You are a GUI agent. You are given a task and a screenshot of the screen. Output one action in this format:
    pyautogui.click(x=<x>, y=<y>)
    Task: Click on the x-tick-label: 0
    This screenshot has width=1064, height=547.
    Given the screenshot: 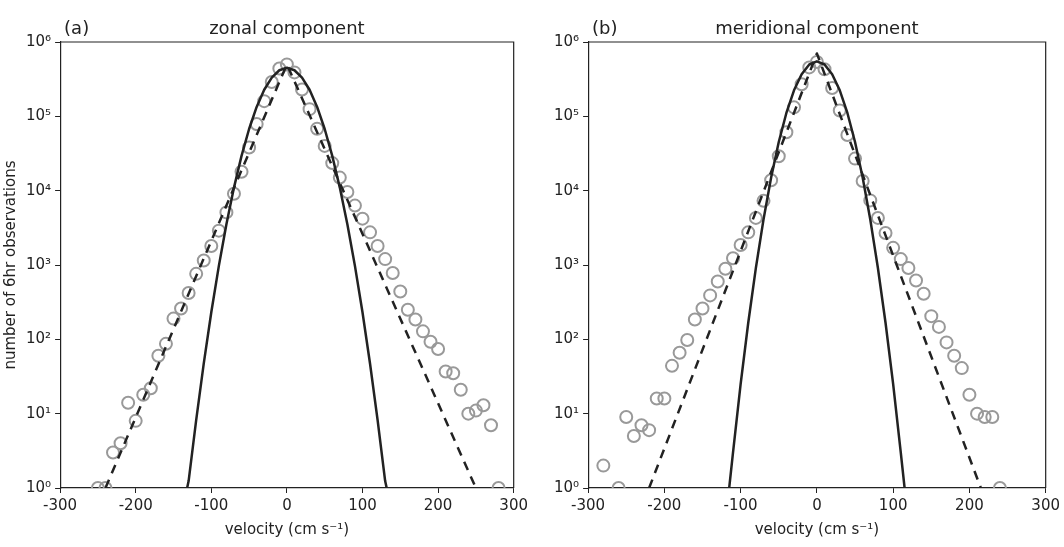 What is the action you would take?
    pyautogui.click(x=287, y=504)
    